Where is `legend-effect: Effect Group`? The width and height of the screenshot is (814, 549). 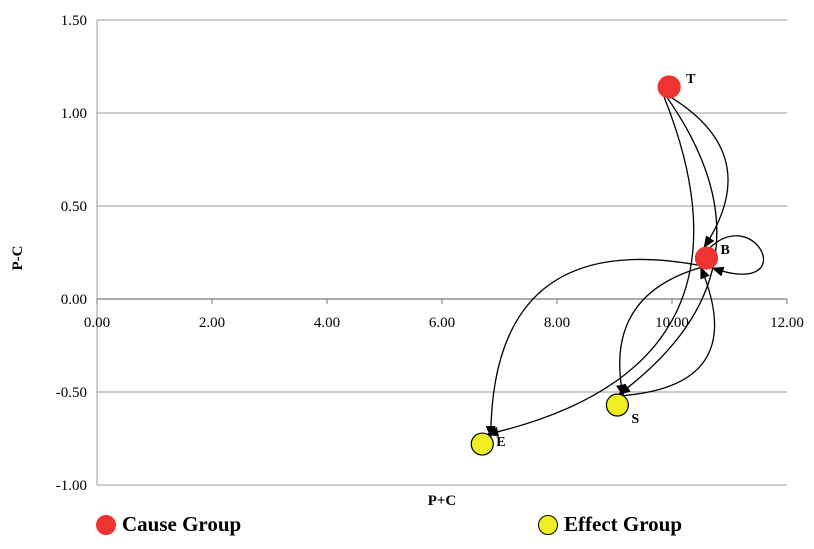
legend-effect: Effect Group is located at coordinates (610, 524).